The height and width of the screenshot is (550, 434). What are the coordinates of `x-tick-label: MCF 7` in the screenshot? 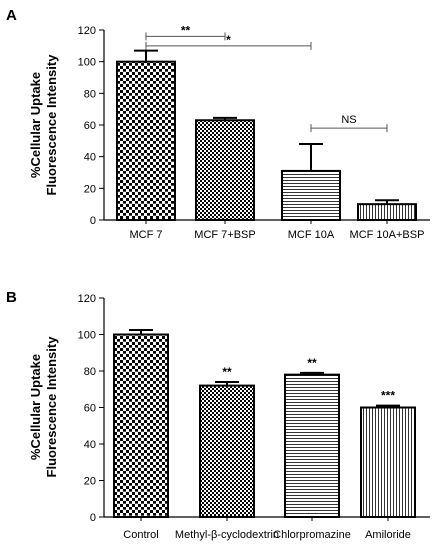 It's located at (146, 235).